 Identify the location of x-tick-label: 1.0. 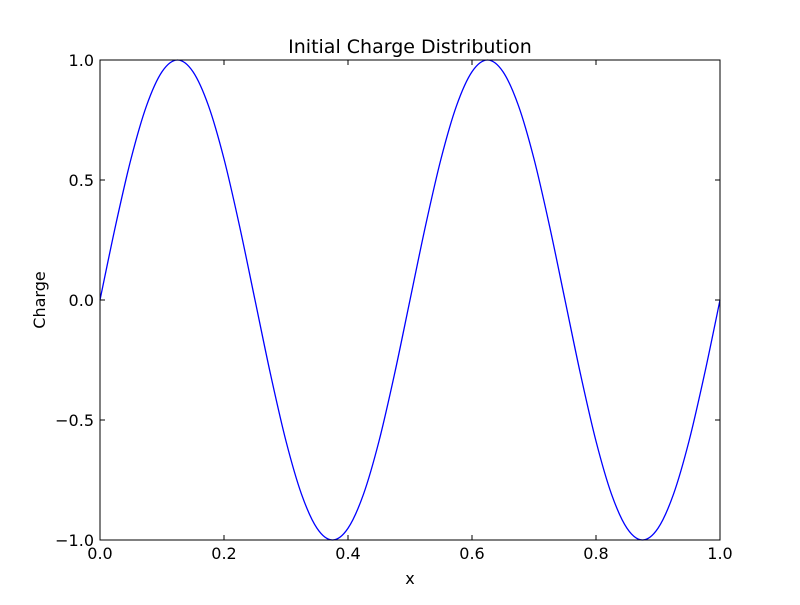
(719, 553).